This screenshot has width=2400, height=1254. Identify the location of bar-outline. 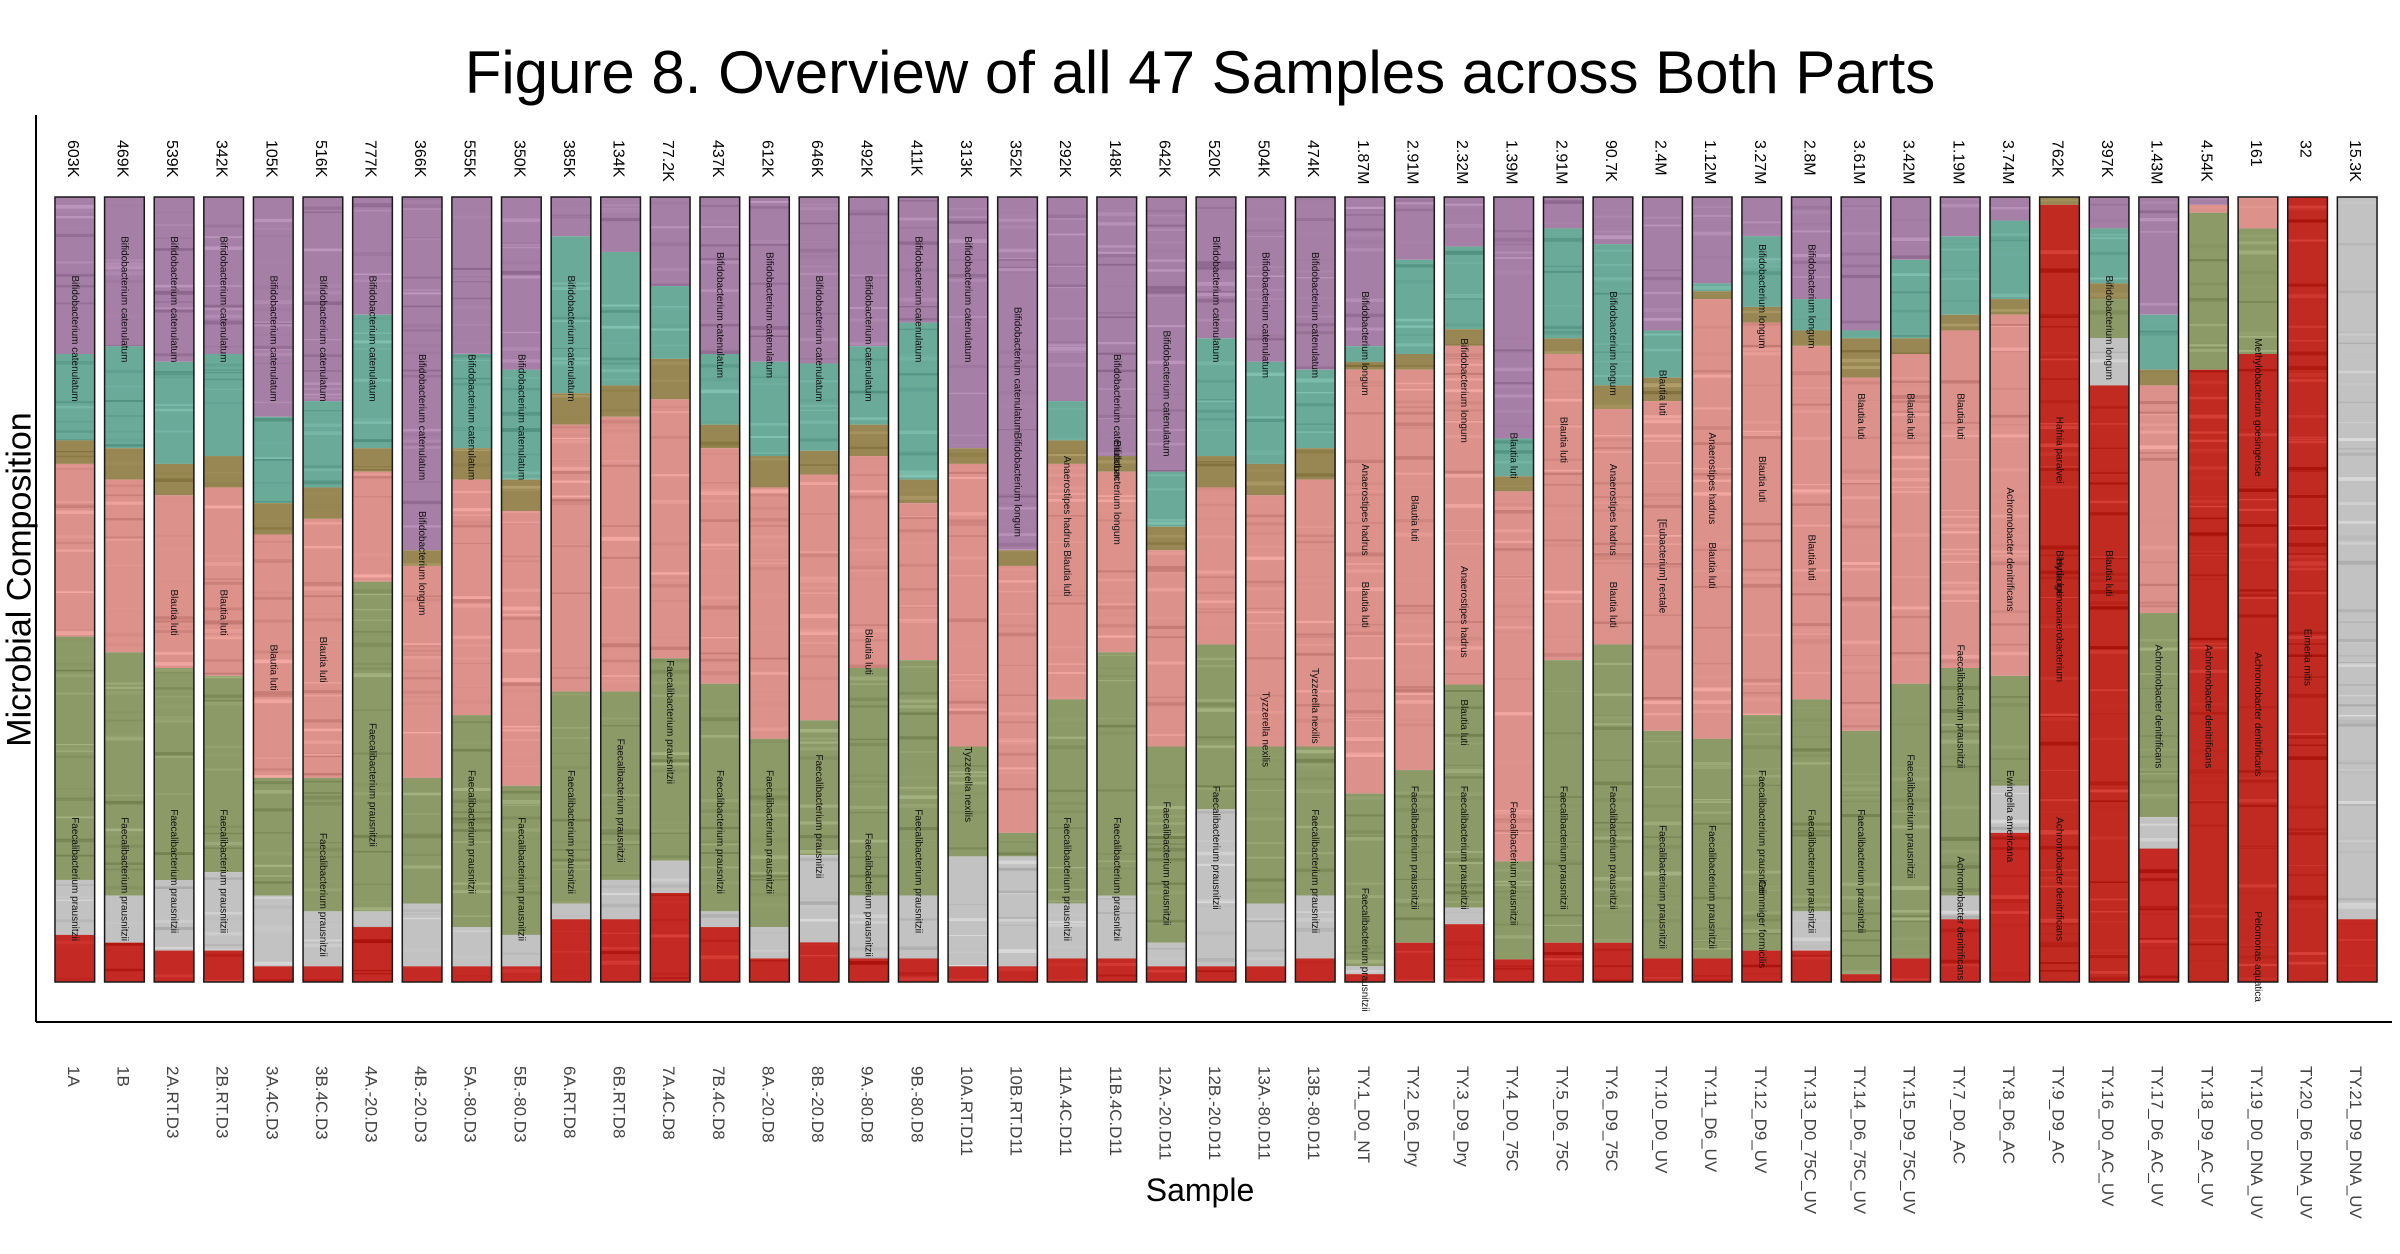
(174, 589).